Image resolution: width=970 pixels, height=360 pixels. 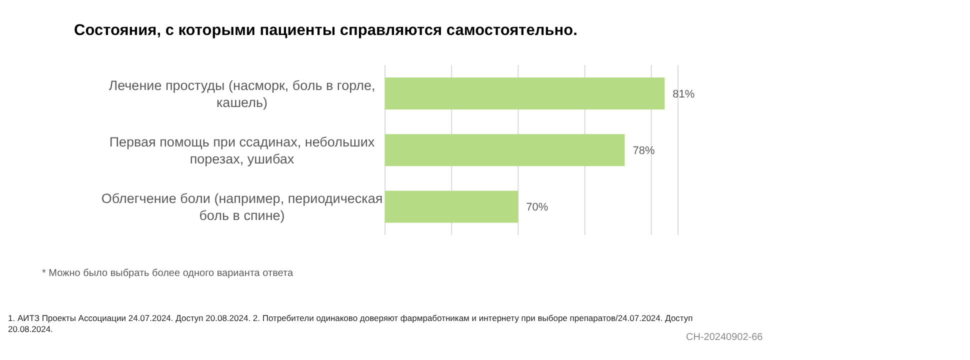 What do you see at coordinates (350, 323) in the screenshot?
I see `text: 1. АИТЗ Проекты Ассоциации 24.07.2024. Доступ 20.08.2024. 2. Потребители одинаково доверяют фармработникам и интернету при выборе препаратов/24.07.2024. Доступ 20.08.2024.` at bounding box center [350, 323].